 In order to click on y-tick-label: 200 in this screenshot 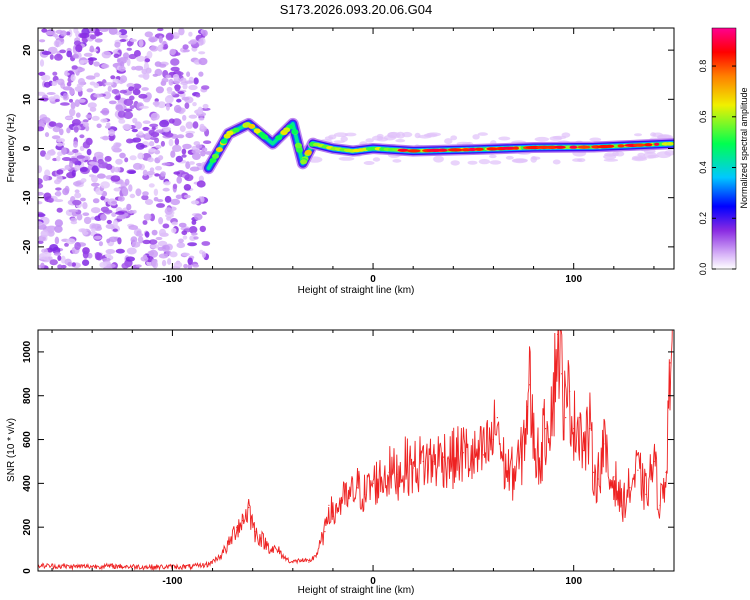, I will do `click(27, 526)`.